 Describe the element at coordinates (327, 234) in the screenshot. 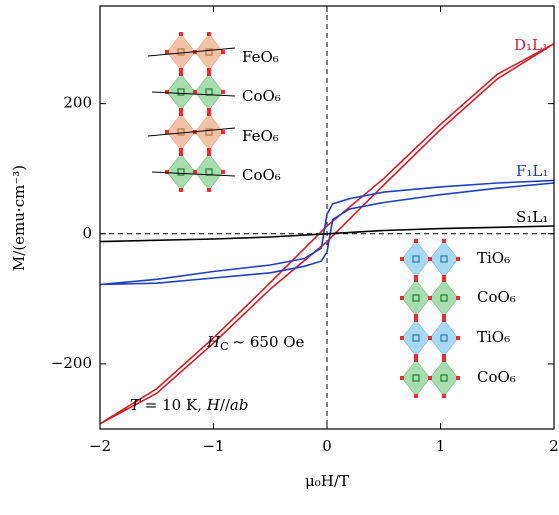

I see `series-line` at that location.